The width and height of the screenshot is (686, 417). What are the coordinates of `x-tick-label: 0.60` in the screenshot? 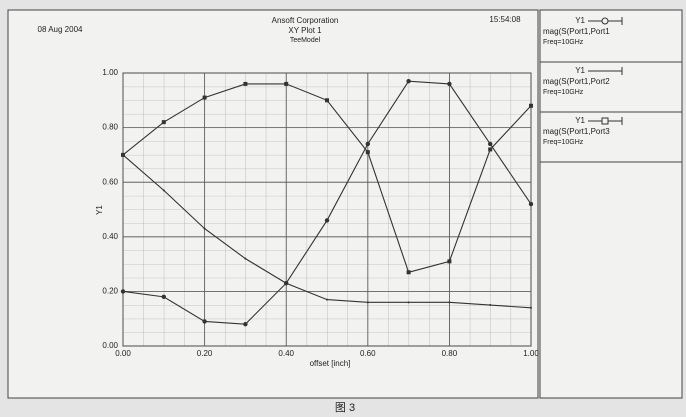 It's located at (368, 353).